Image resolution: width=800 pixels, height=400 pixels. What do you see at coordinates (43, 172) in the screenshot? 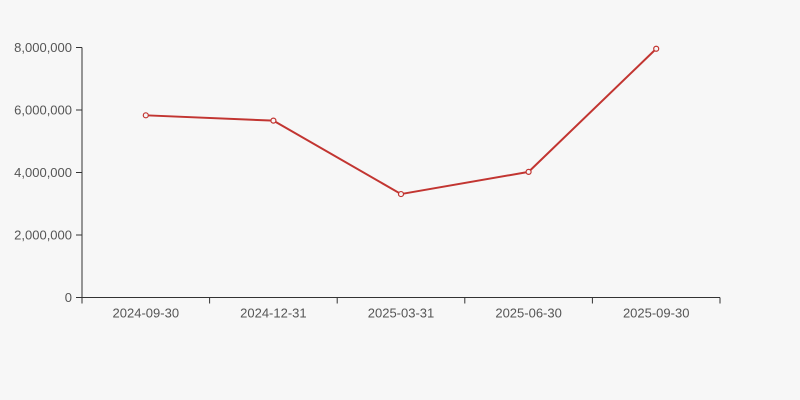
I see `y-axis-tick-label: 4,000,000` at bounding box center [43, 172].